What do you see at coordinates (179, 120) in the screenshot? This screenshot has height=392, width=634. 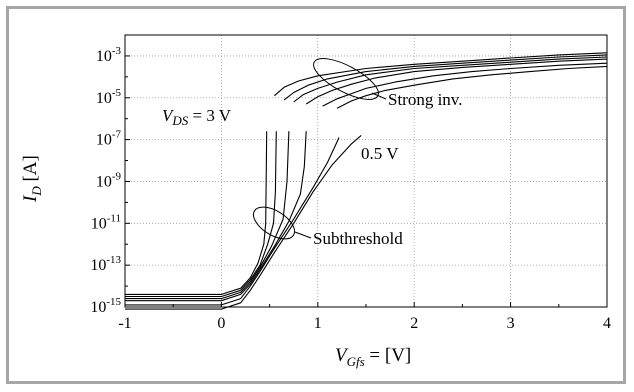 I see `vds-subscript: DS` at bounding box center [179, 120].